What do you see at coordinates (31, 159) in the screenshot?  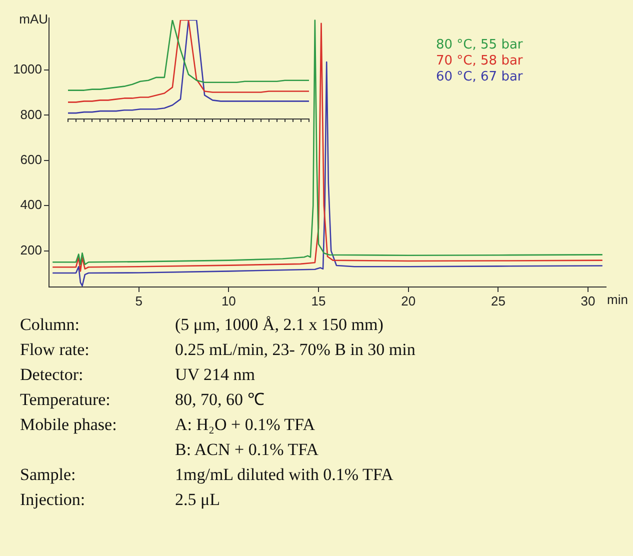 I see `y-tick-label: 600` at bounding box center [31, 159].